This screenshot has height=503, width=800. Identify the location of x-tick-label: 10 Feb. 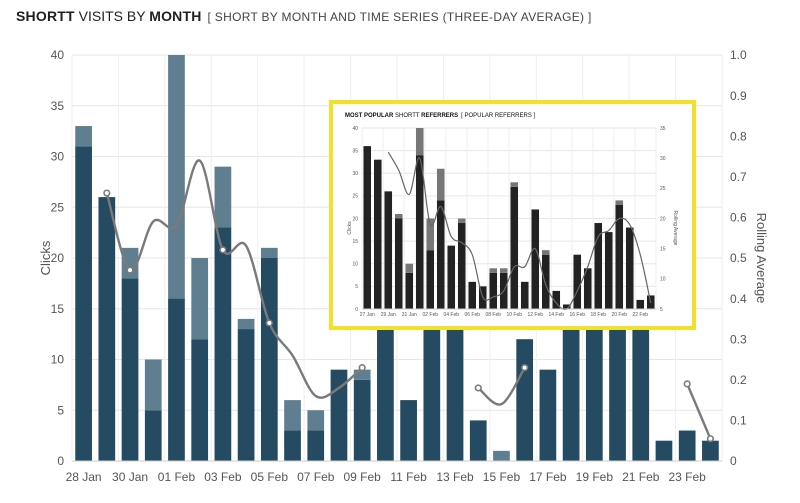
(514, 315).